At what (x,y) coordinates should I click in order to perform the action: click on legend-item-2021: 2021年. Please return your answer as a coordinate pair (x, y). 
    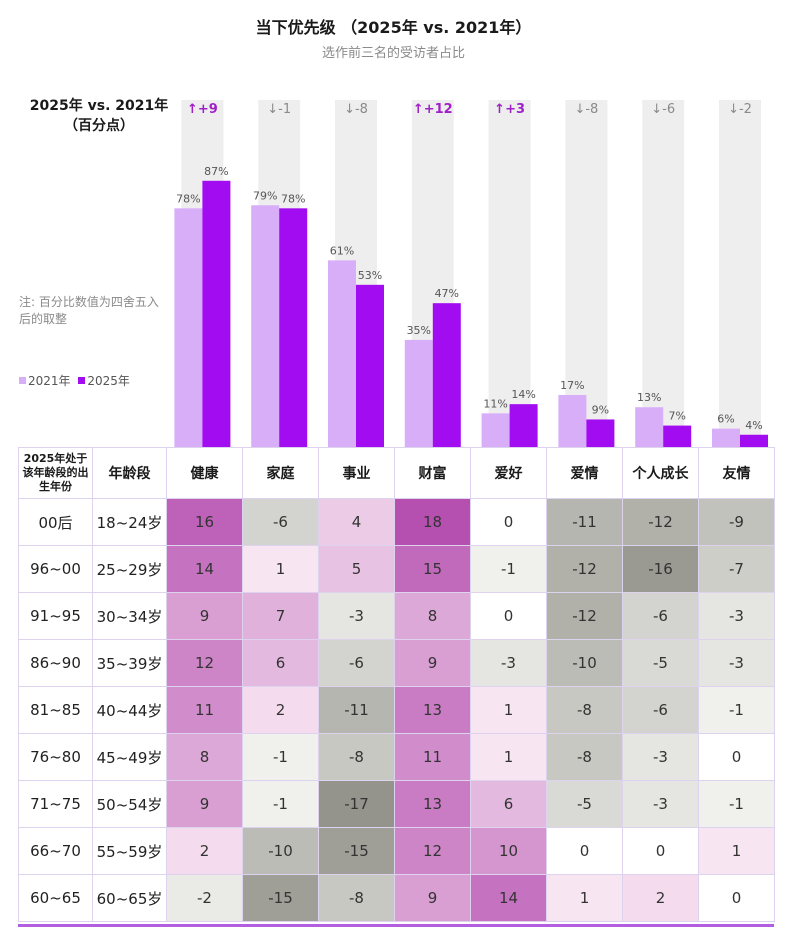
    Looking at the image, I should click on (45, 380).